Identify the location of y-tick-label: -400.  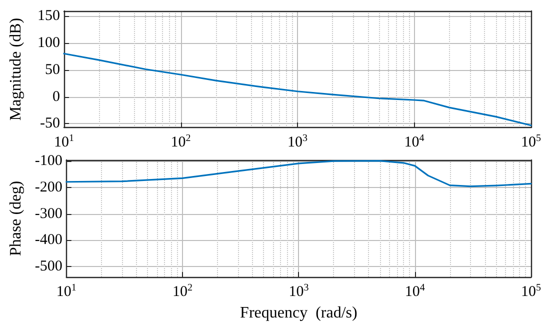
(48, 240).